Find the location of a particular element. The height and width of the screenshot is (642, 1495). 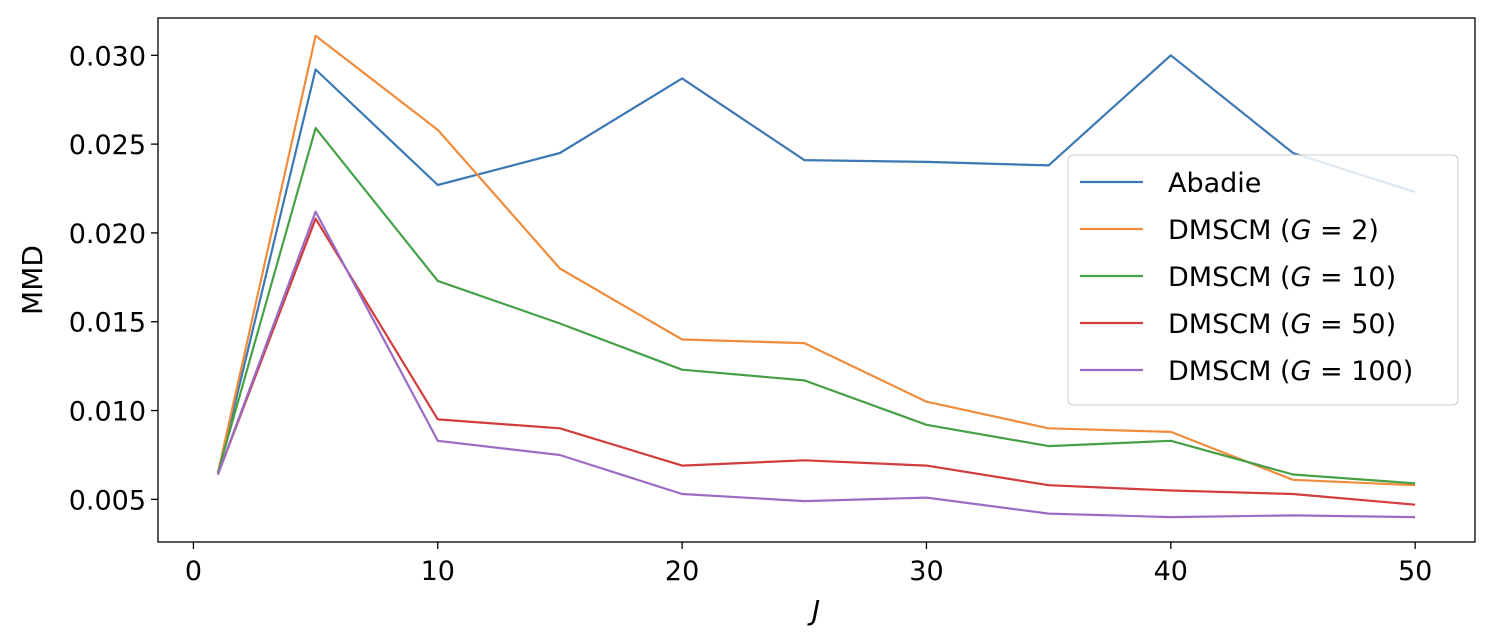

x-tick-label: 30 is located at coordinates (926, 571).